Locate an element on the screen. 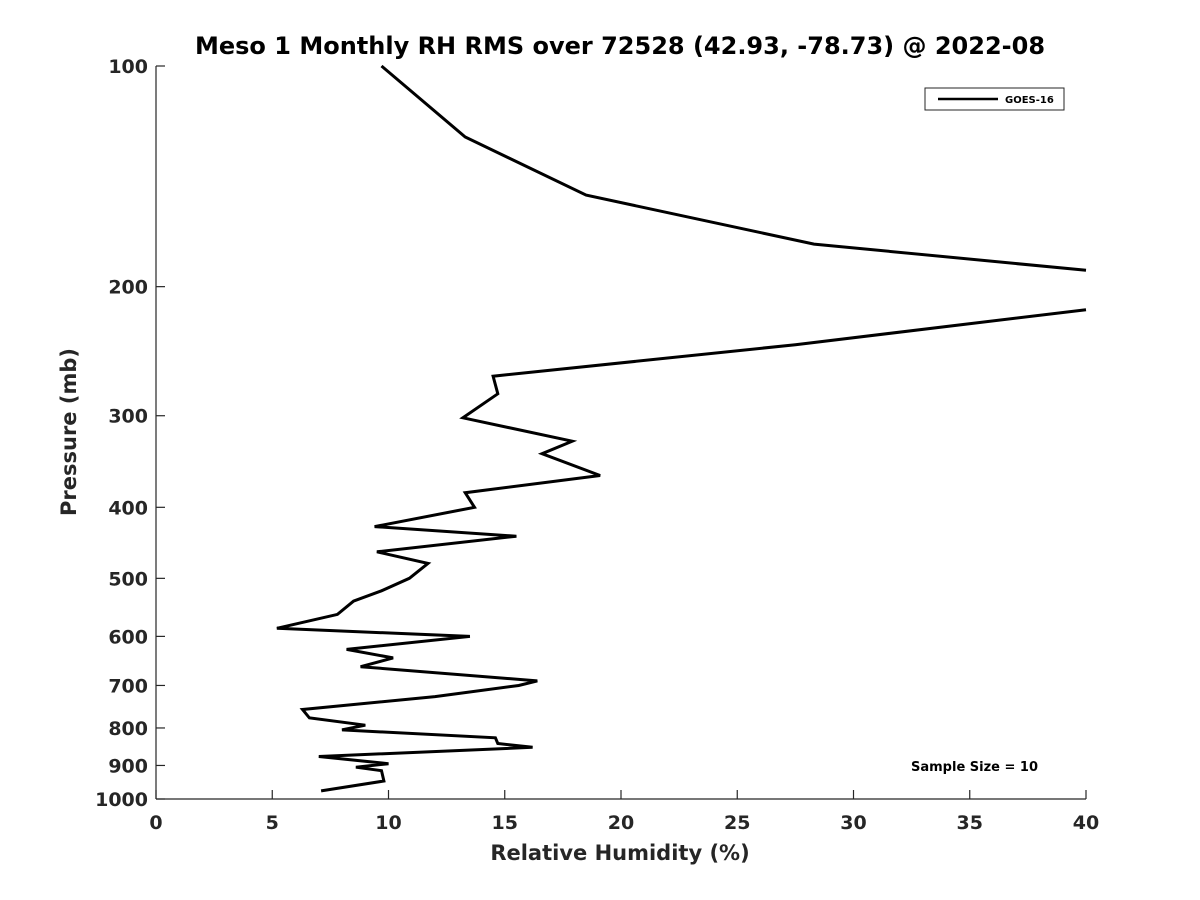 This screenshot has width=1200, height=900. y-tick-label: 600 is located at coordinates (128, 637).